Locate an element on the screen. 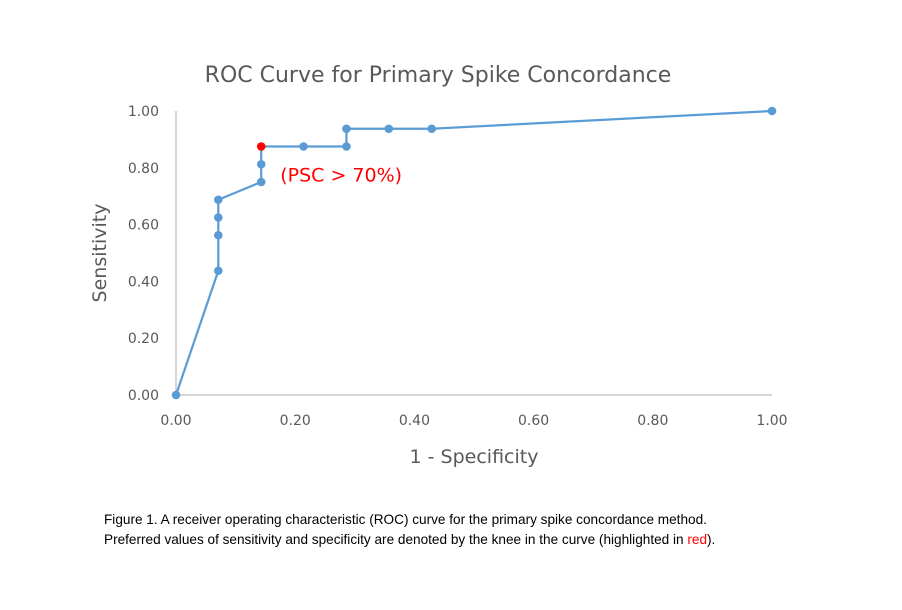  caption-line-2-end: ). is located at coordinates (711, 539).